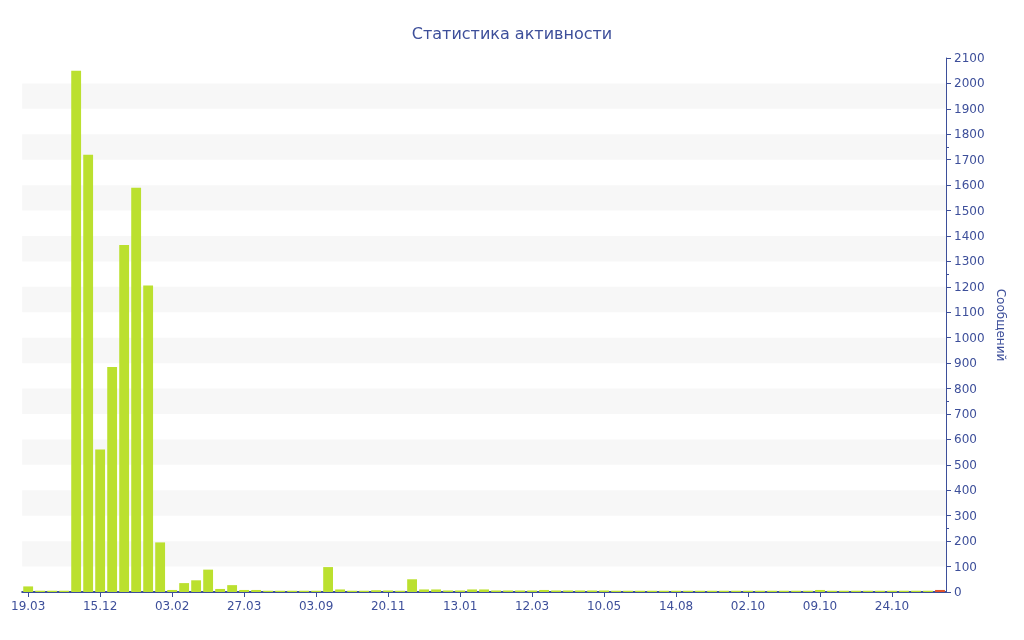 This screenshot has height=640, width=1024. Describe the element at coordinates (969, 286) in the screenshot. I see `y-tick-label: 1200` at that location.